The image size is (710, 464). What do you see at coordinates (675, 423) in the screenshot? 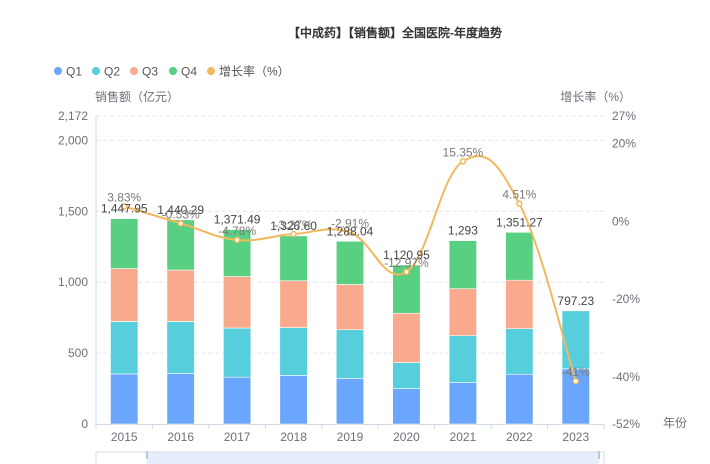
I see `x-axis-name: 年份` at bounding box center [675, 423].